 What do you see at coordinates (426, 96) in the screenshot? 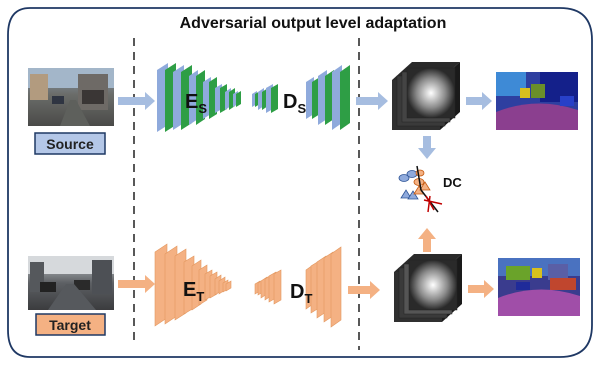
I see `source-feature-maps` at bounding box center [426, 96].